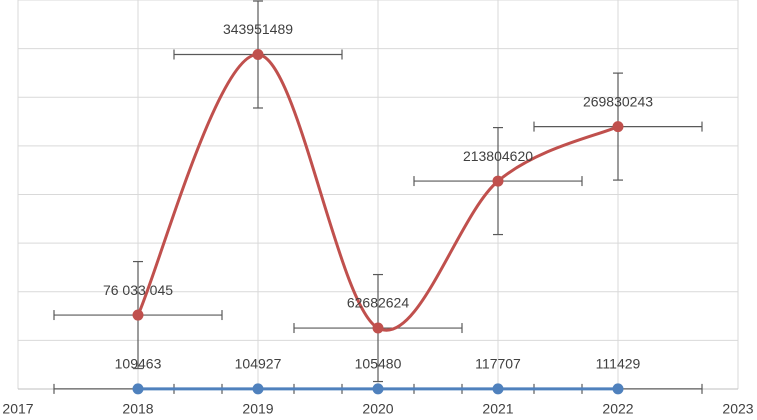 This screenshot has height=420, width=757. I want to click on x-tick-label: 2021, so click(497, 409).